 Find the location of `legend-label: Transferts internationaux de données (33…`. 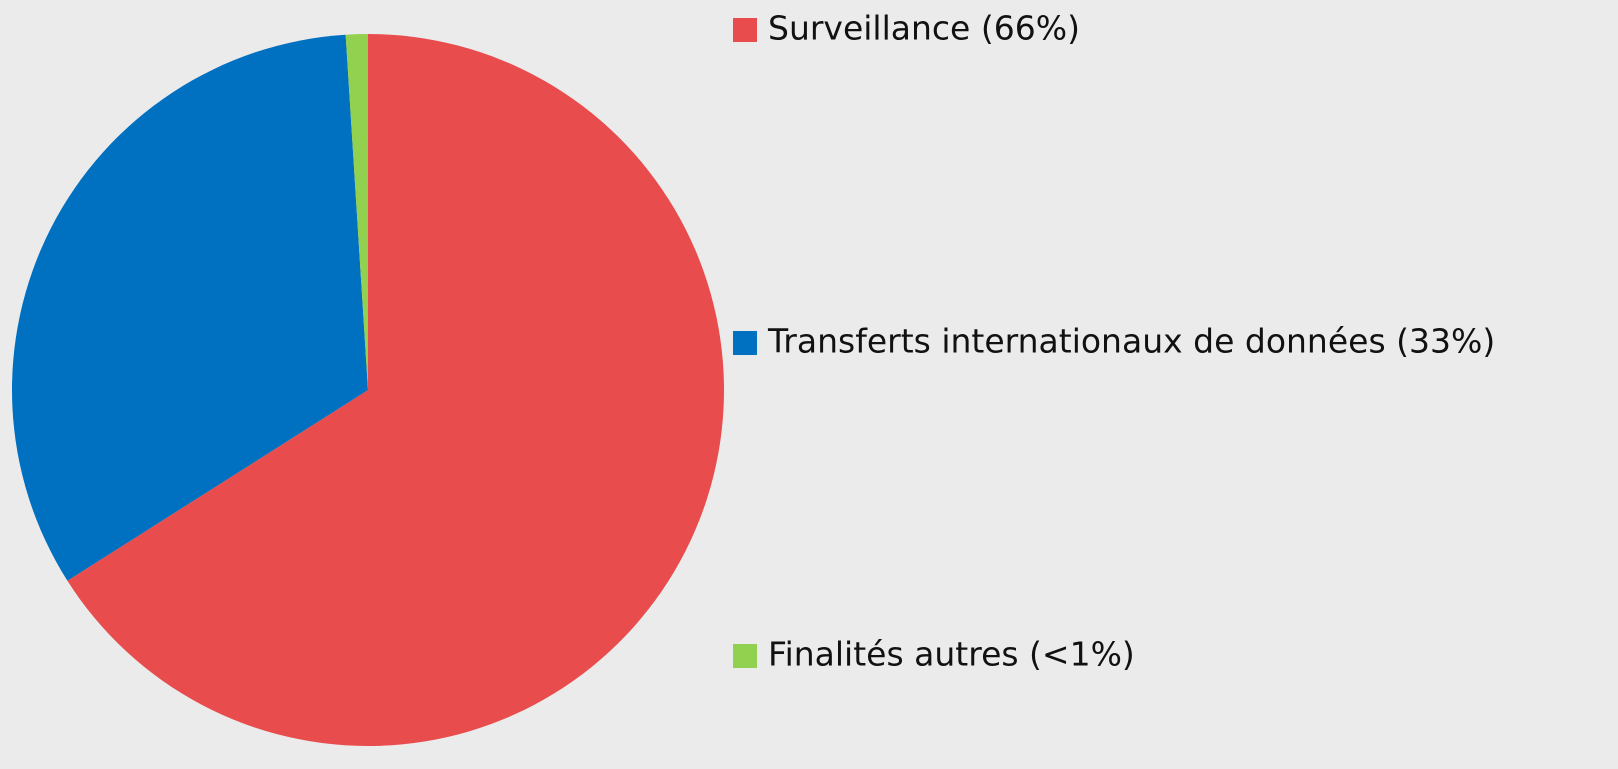

legend-label: Transferts internationaux de données (33… is located at coordinates (1131, 341).